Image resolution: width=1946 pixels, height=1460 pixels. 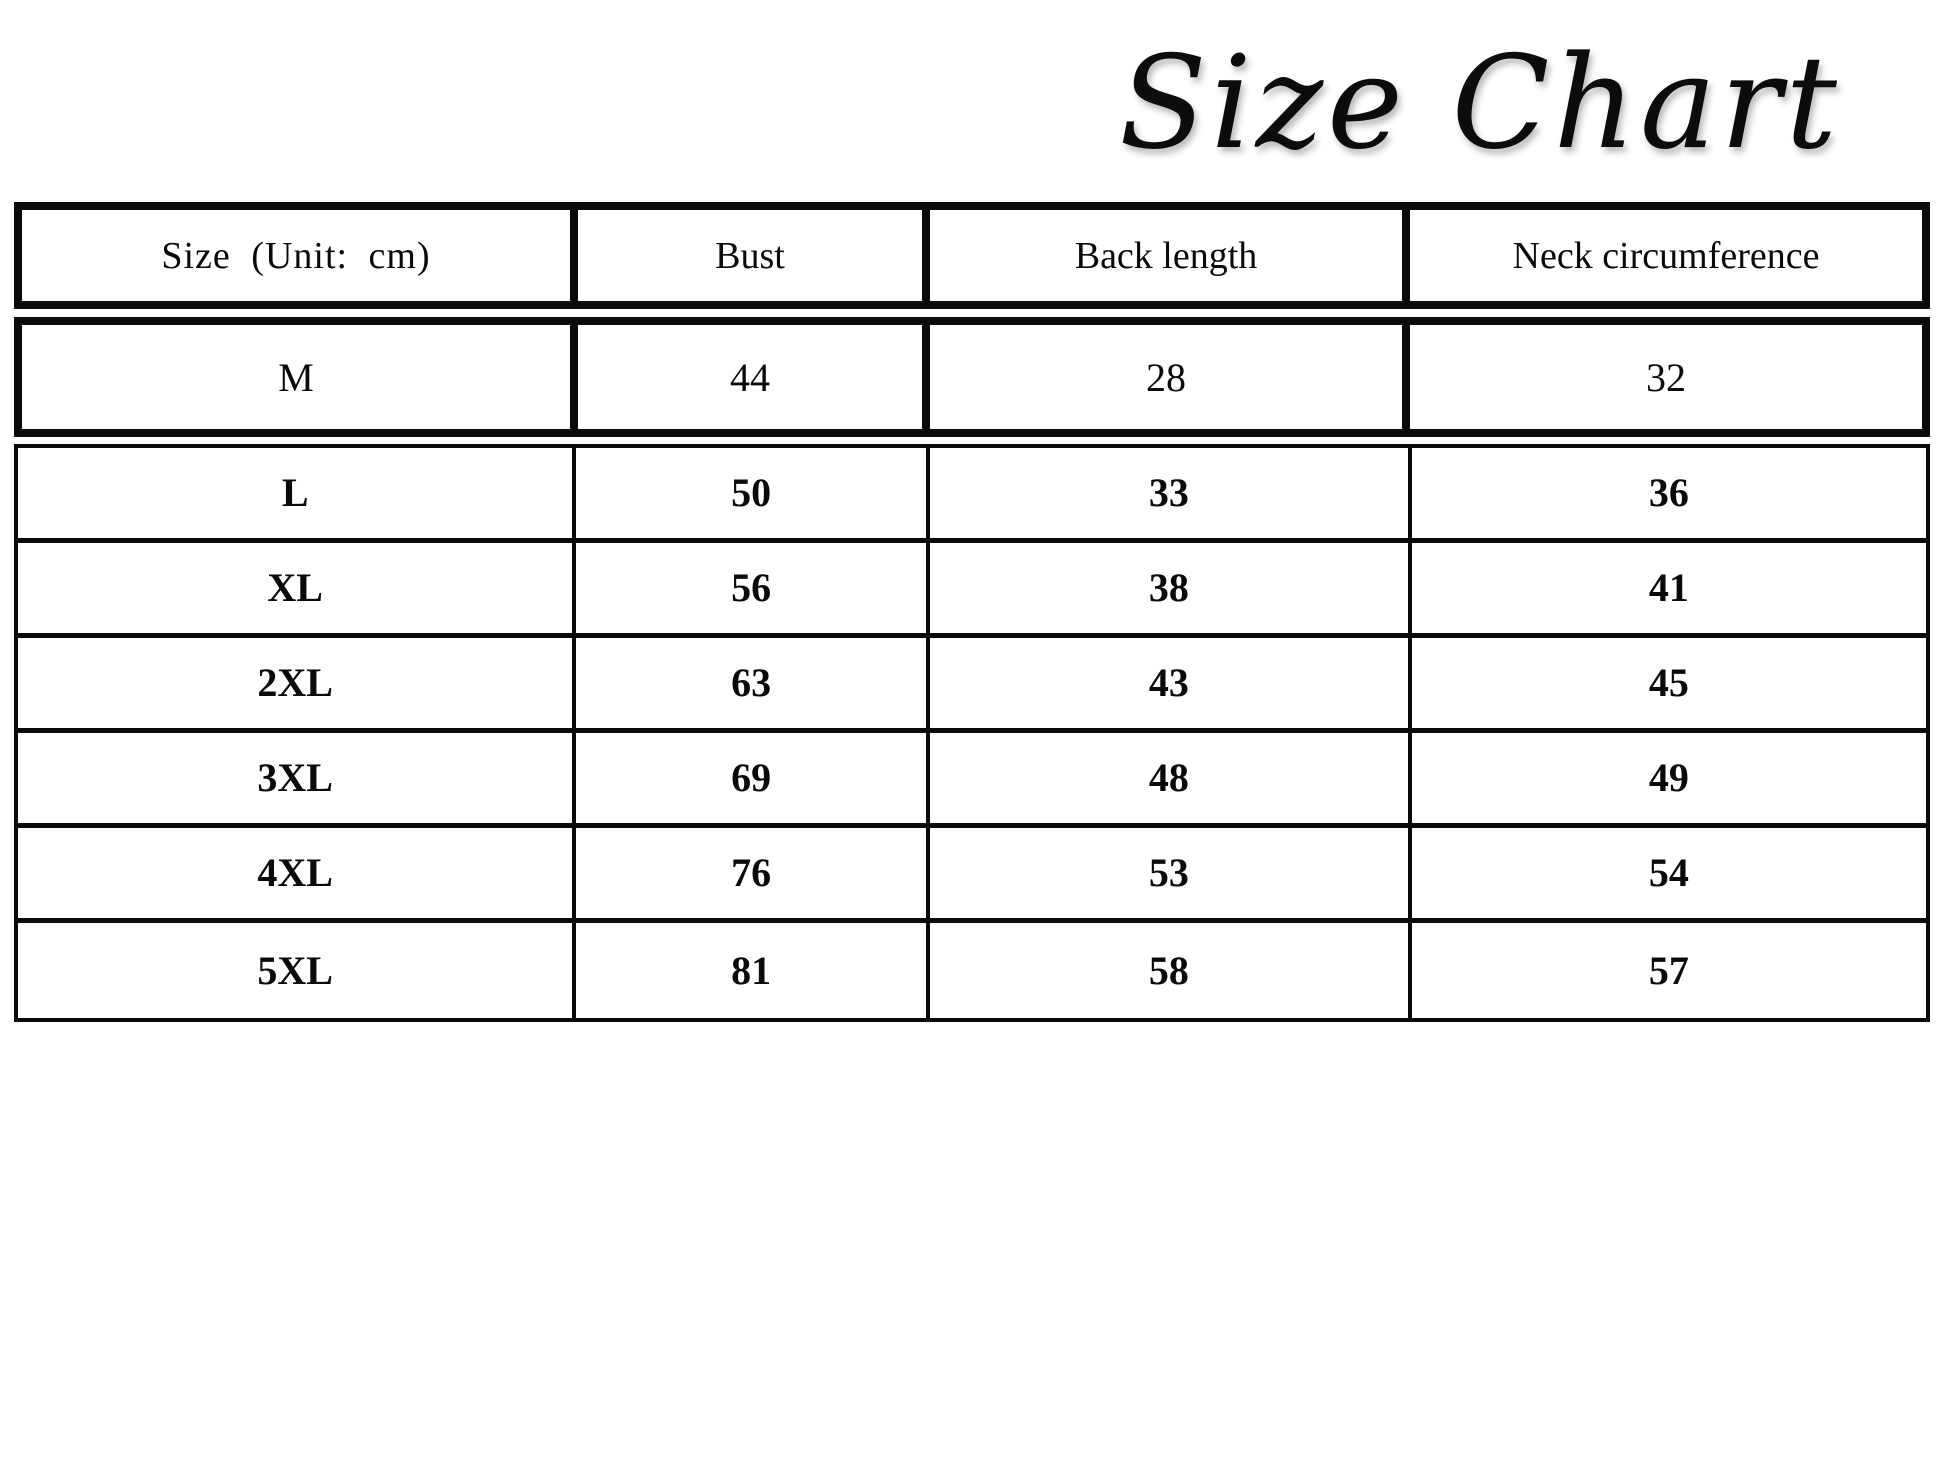 I want to click on table-row-3xl: 3XL 69 48 49, so click(x=972, y=780).